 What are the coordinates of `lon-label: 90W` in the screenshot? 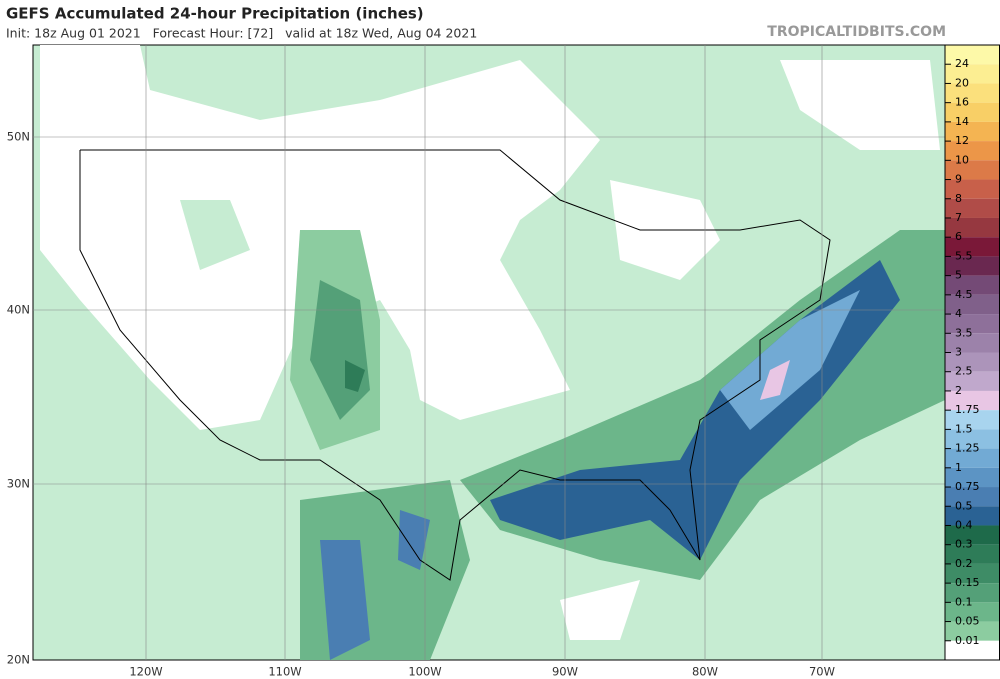 It's located at (565, 672).